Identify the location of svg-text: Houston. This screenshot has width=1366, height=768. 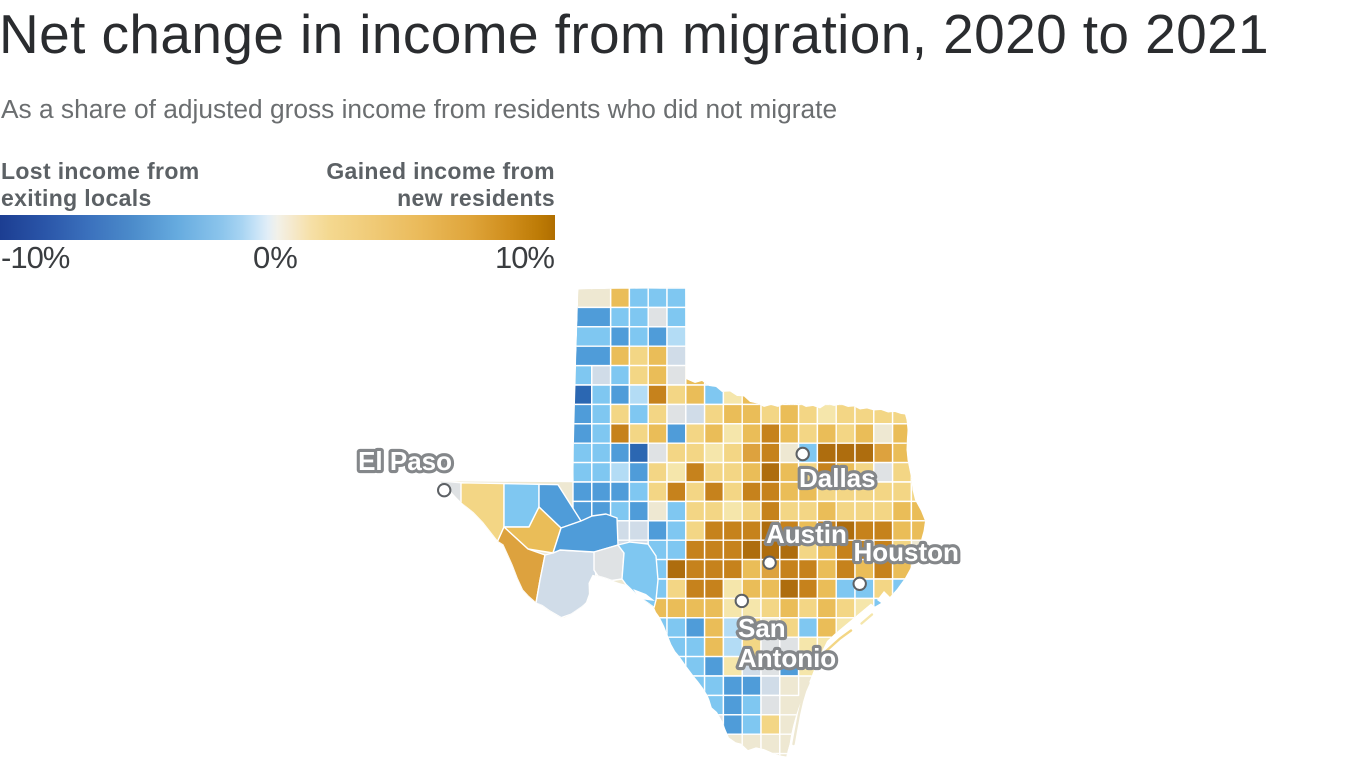
(906, 552).